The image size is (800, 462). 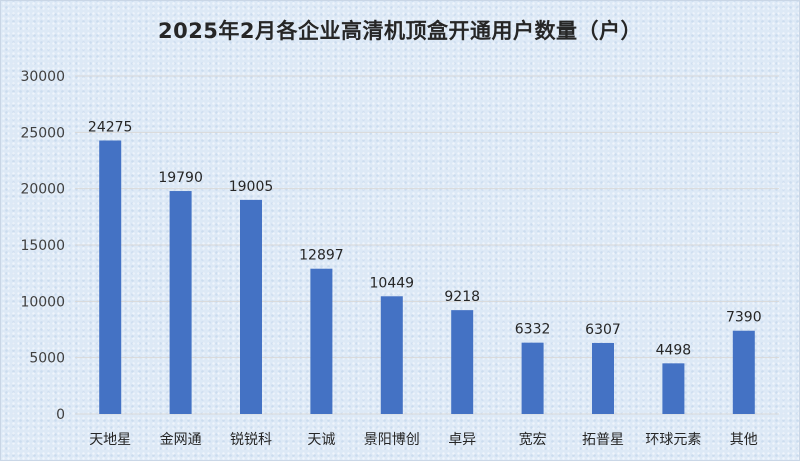 What do you see at coordinates (744, 318) in the screenshot?
I see `data-label: 7390` at bounding box center [744, 318].